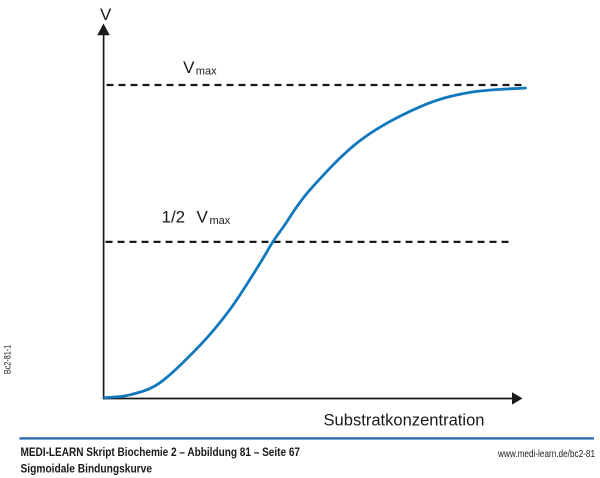 The image size is (600, 478). I want to click on svg-text: Bc2-81-1, so click(8, 359).